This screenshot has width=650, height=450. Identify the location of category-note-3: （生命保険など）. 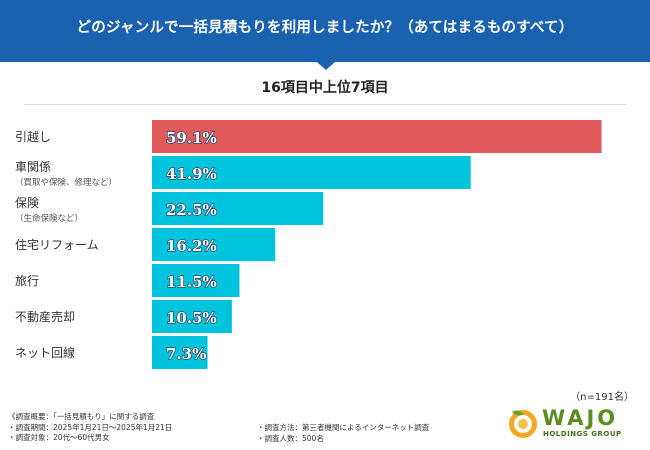
(49, 218).